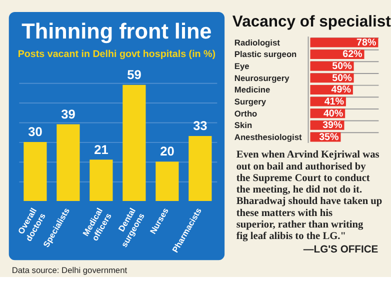  Describe the element at coordinates (243, 125) in the screenshot. I see `y-tick-label: Skin` at that location.